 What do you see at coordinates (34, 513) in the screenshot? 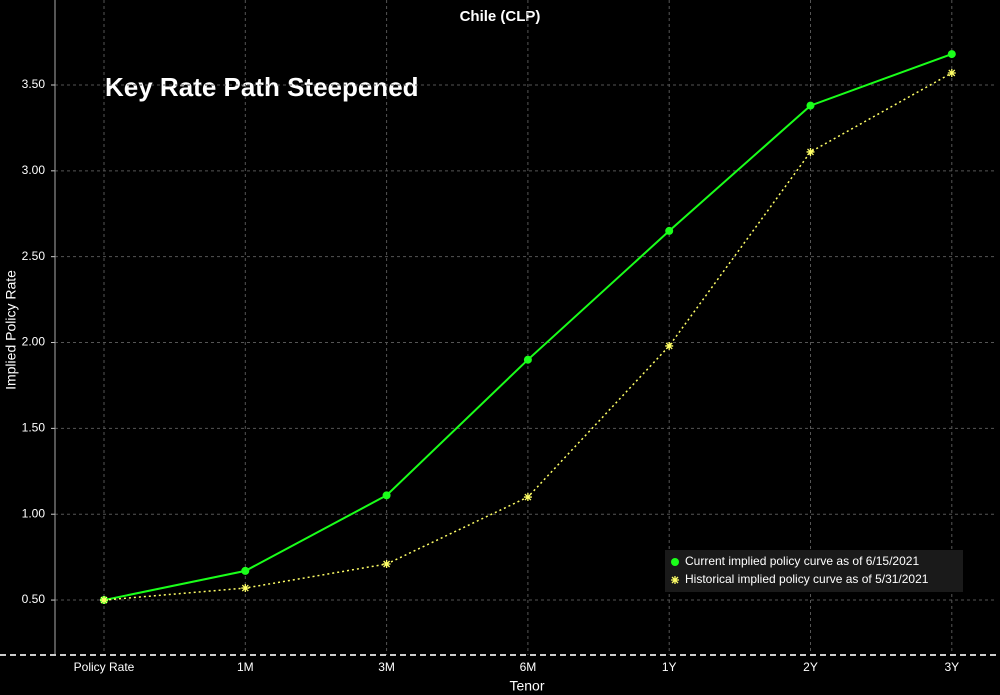
I see `y-tick-label: 1.00` at bounding box center [34, 513].